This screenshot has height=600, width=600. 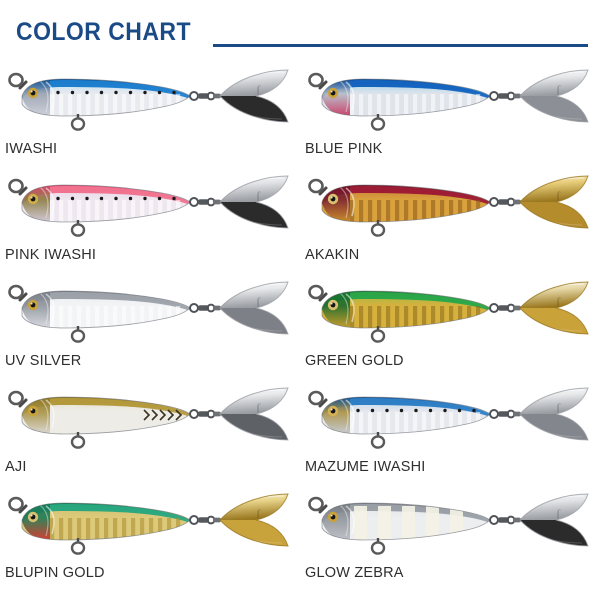 I want to click on page-title: COLOR CHART, so click(x=104, y=32).